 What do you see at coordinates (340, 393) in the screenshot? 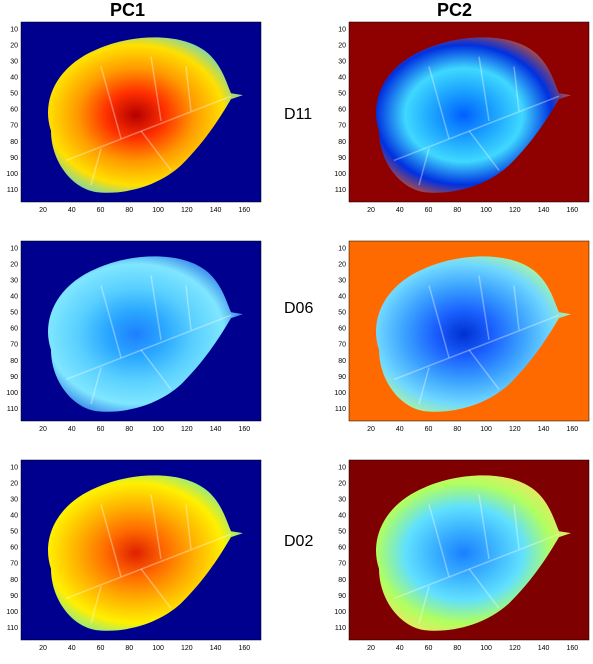
I see `y-tick-label: 100` at bounding box center [340, 393].